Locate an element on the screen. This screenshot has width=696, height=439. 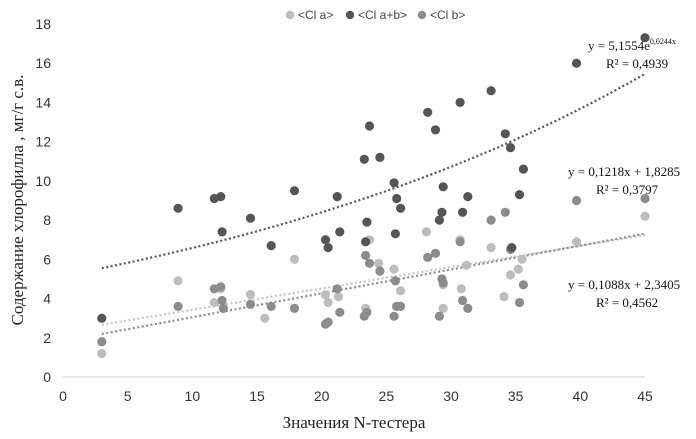
x-axis-title: Значения N-тестера is located at coordinates (354, 422).